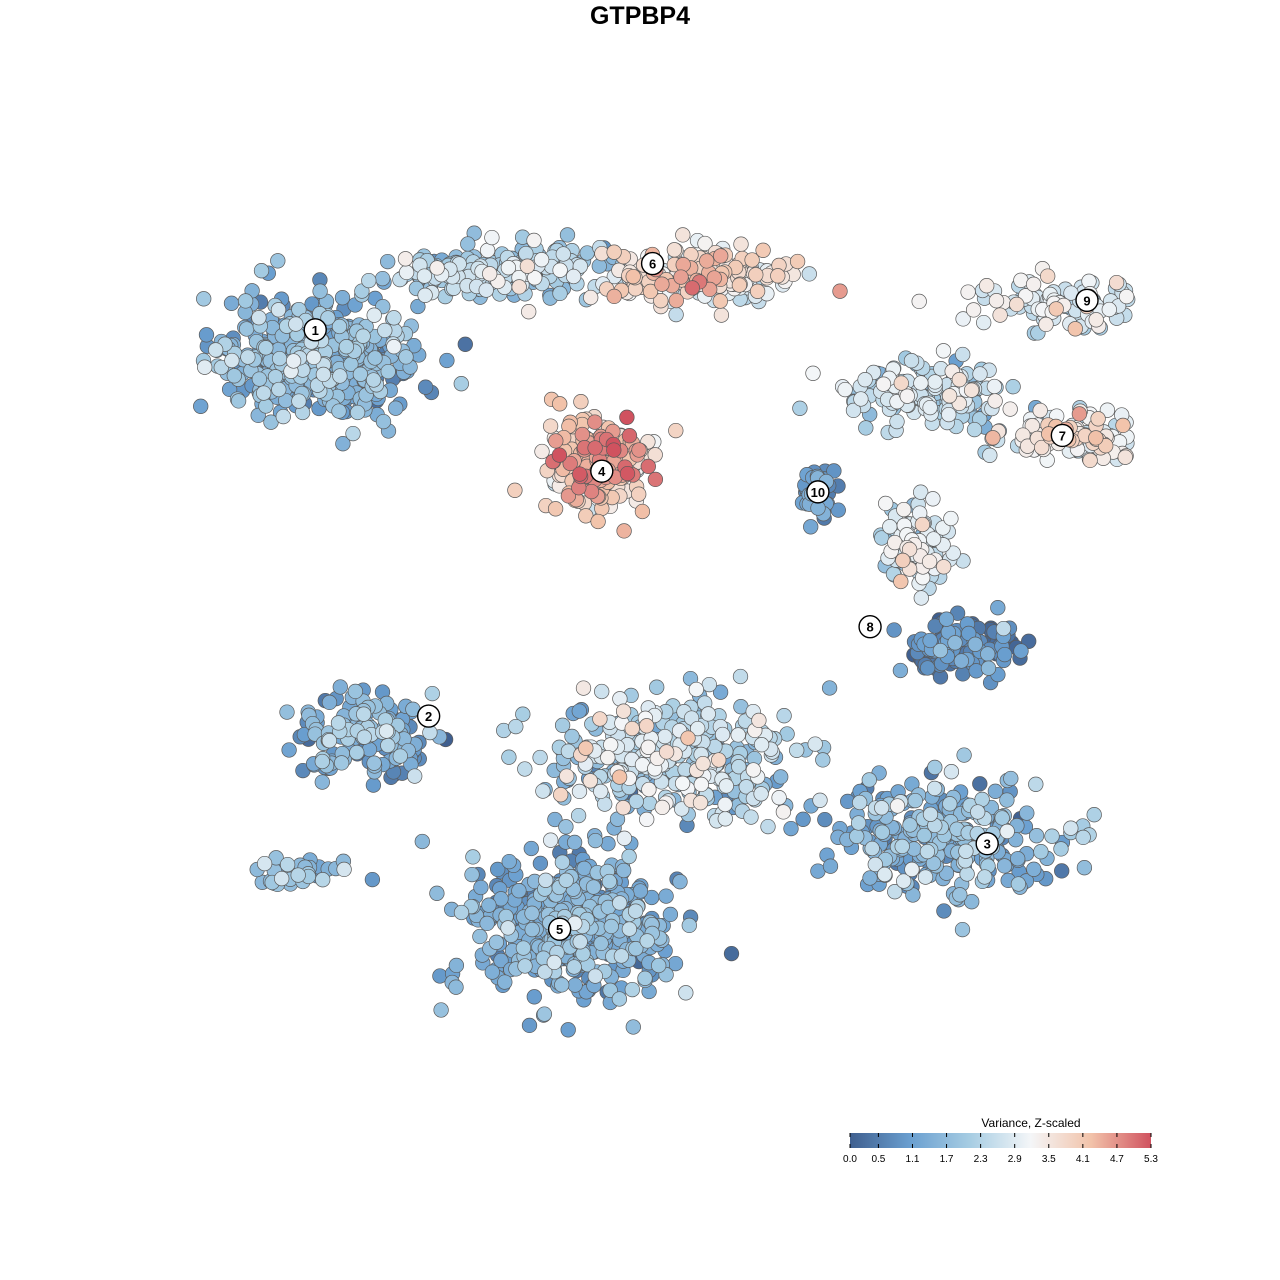 The image size is (1280, 1280). I want to click on cluster-label: 5, so click(559, 929).